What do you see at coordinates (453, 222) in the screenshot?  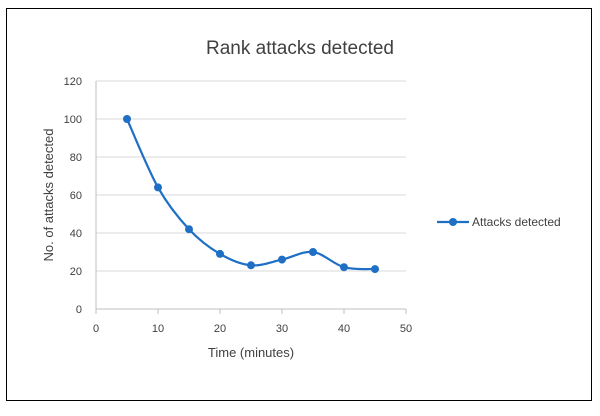 I see `legend-point-marker` at bounding box center [453, 222].